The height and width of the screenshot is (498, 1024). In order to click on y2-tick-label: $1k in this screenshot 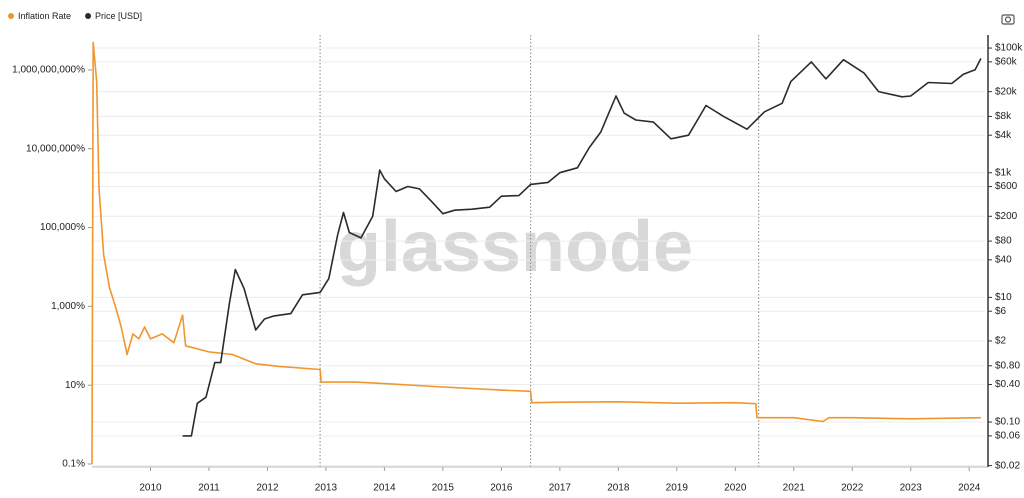, I will do `click(1003, 172)`.